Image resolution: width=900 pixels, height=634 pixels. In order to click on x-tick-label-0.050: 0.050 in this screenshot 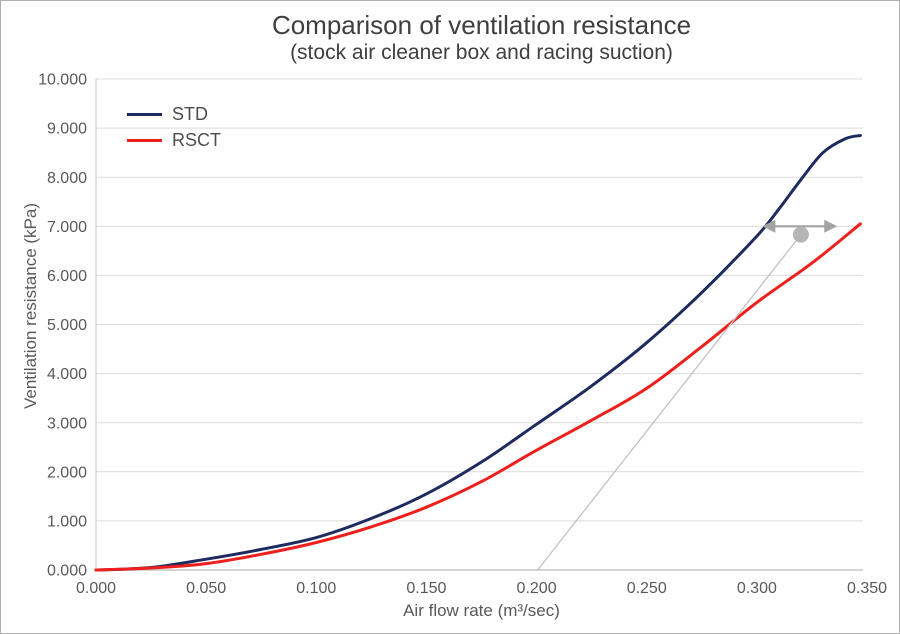, I will do `click(206, 588)`.